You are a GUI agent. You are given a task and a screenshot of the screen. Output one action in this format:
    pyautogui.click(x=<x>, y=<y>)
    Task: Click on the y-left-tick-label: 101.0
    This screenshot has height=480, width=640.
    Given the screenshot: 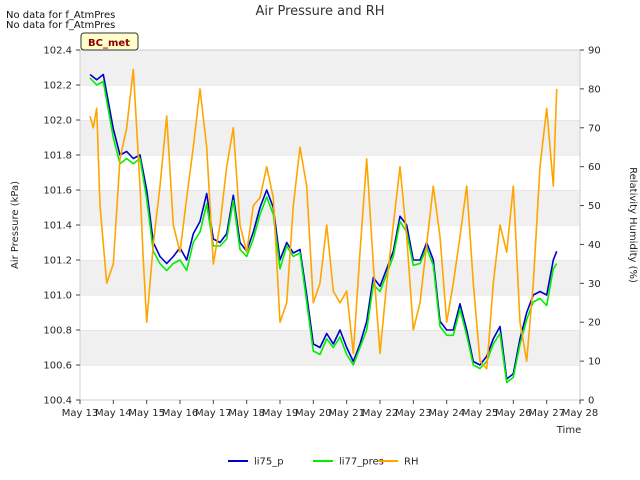 What is the action you would take?
    pyautogui.click(x=57, y=296)
    